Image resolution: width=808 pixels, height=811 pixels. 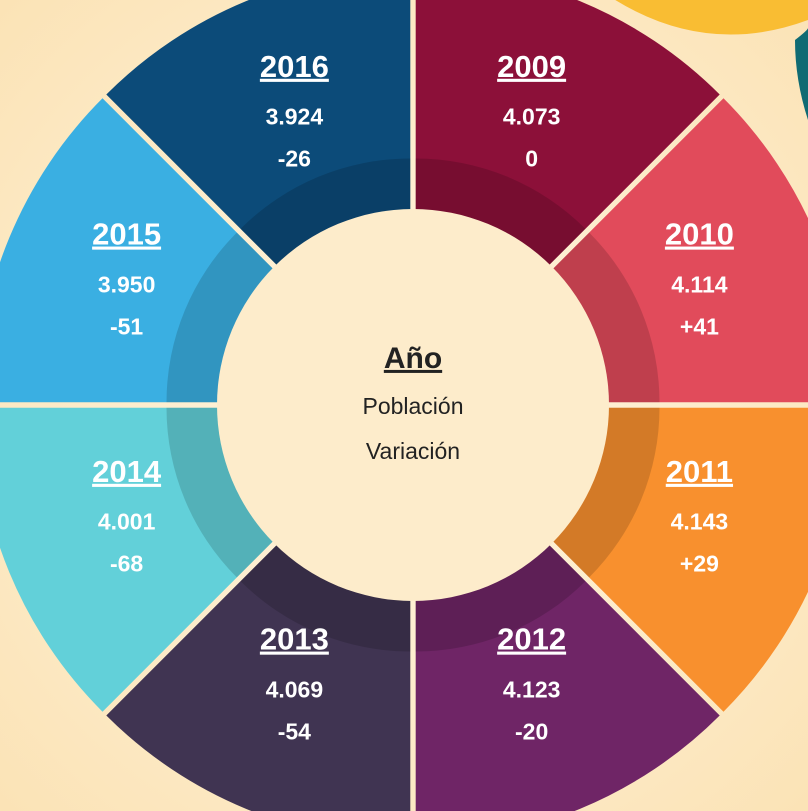 I want to click on population: 4.143, so click(x=700, y=522).